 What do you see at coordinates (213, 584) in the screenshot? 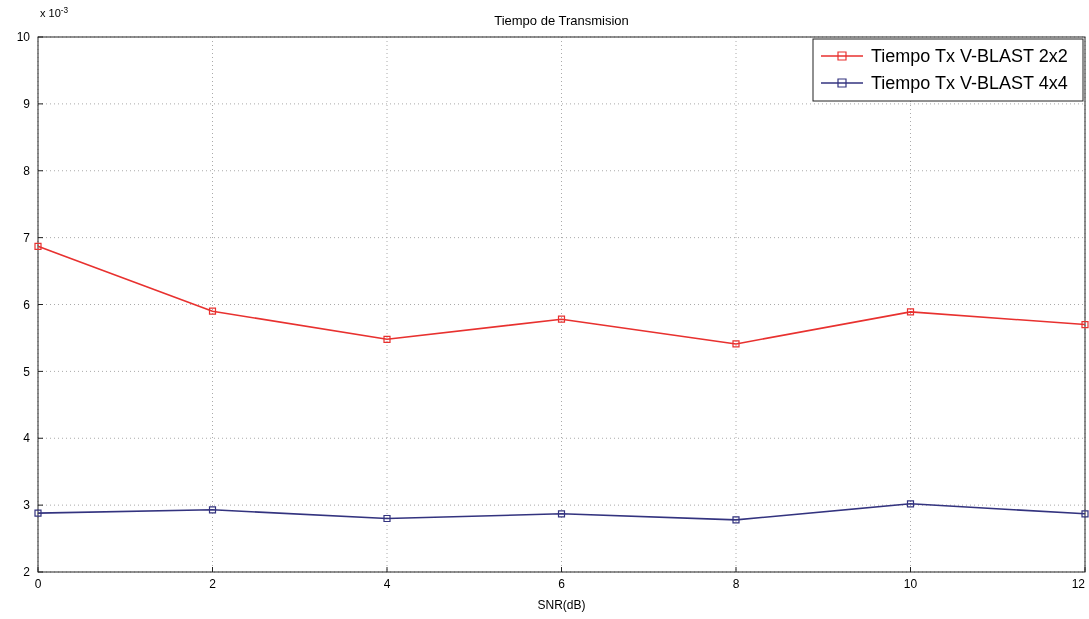
I see `x-tick-label: 2` at bounding box center [213, 584].